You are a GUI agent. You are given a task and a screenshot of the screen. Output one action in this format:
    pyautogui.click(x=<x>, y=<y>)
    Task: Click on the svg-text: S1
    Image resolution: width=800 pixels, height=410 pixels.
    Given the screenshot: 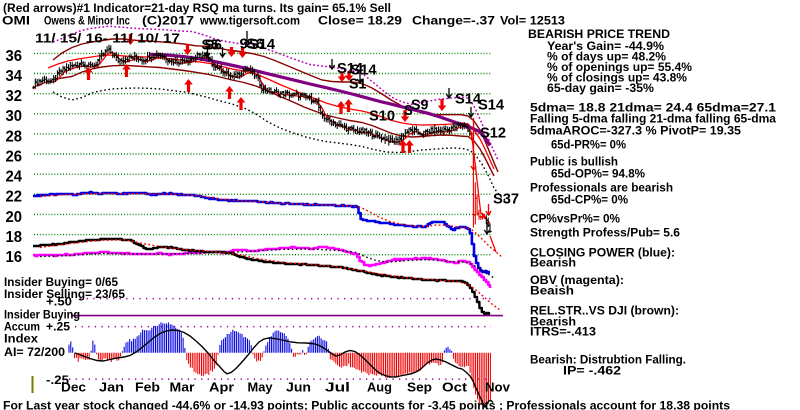 What is the action you would take?
    pyautogui.click(x=357, y=85)
    